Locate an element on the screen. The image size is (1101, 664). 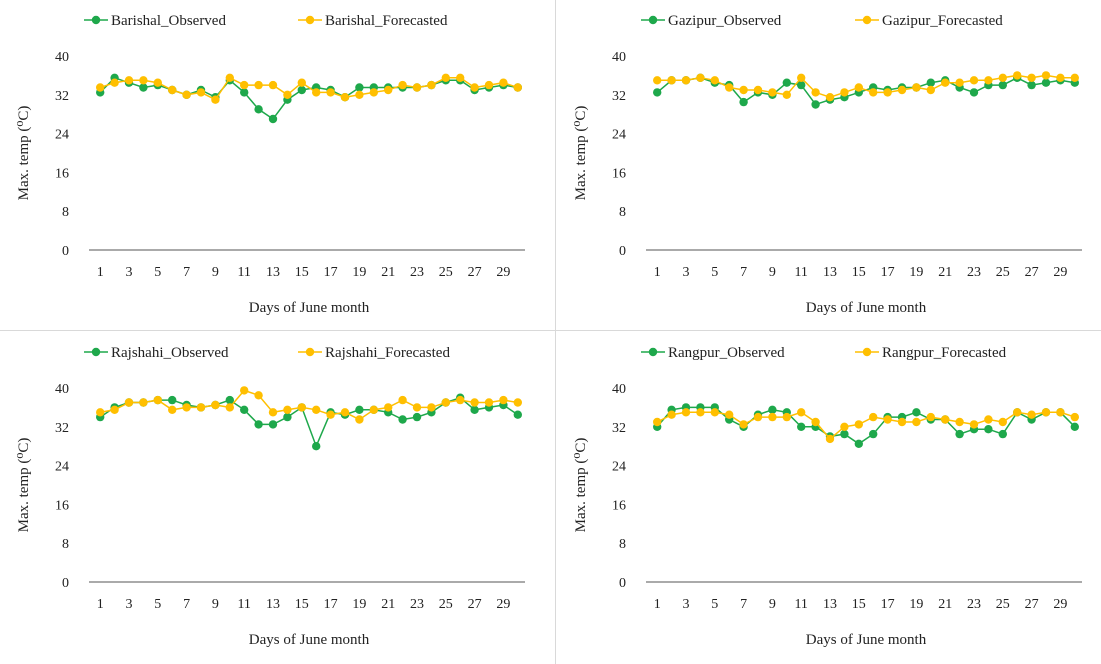
x-tick-label: 7 is located at coordinates (186, 604).